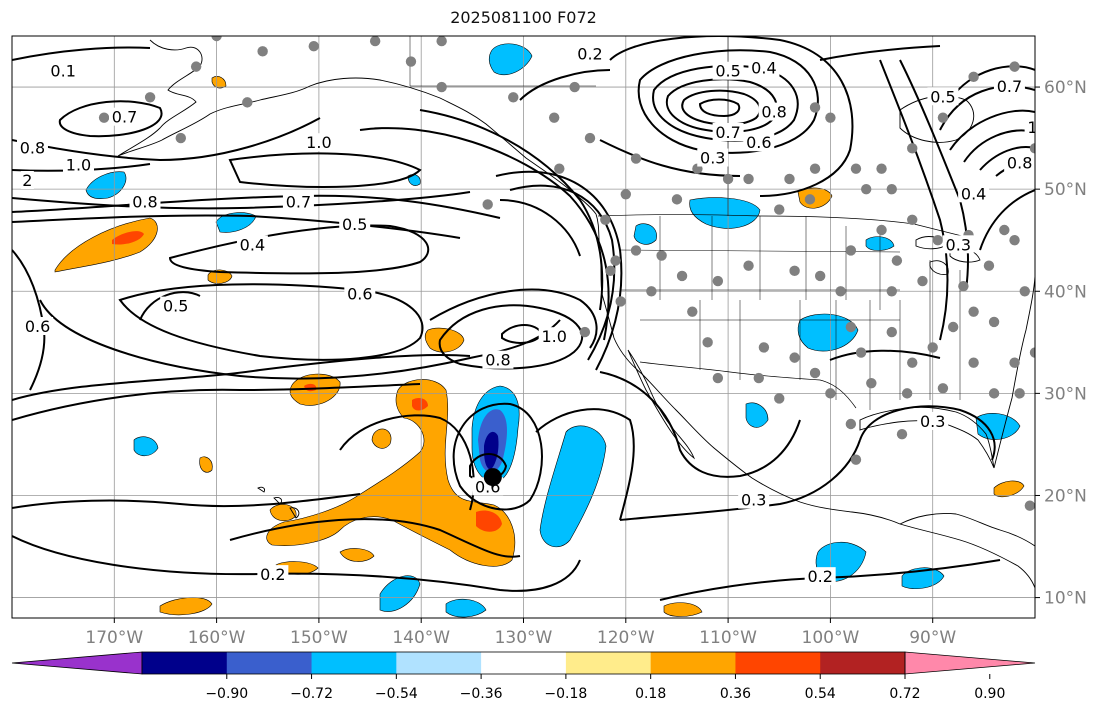 Image resolution: width=1105 pixels, height=712 pixels. What do you see at coordinates (735, 694) in the screenshot?
I see `colorbar-tick-label: 0.36` at bounding box center [735, 694].